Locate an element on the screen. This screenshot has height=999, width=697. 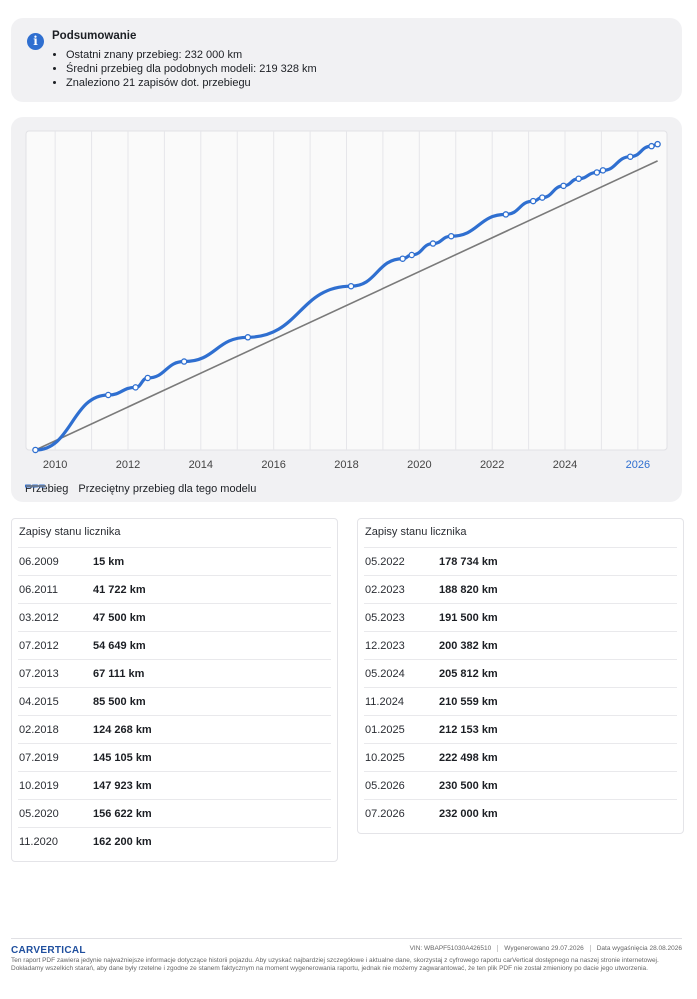
table-row: 05.2022 178 734 km is located at coordinates (520, 561).